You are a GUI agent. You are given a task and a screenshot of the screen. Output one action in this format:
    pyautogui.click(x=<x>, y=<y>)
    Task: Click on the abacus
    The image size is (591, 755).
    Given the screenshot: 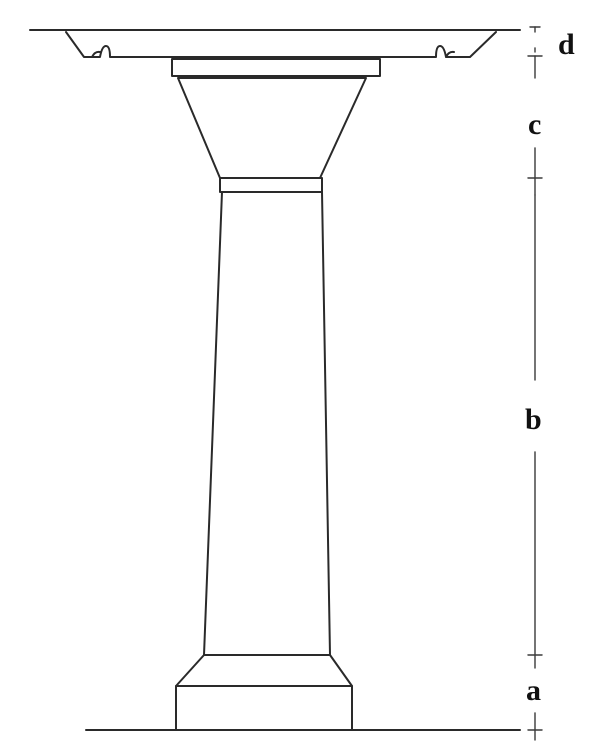 What is the action you would take?
    pyautogui.click(x=275, y=43)
    